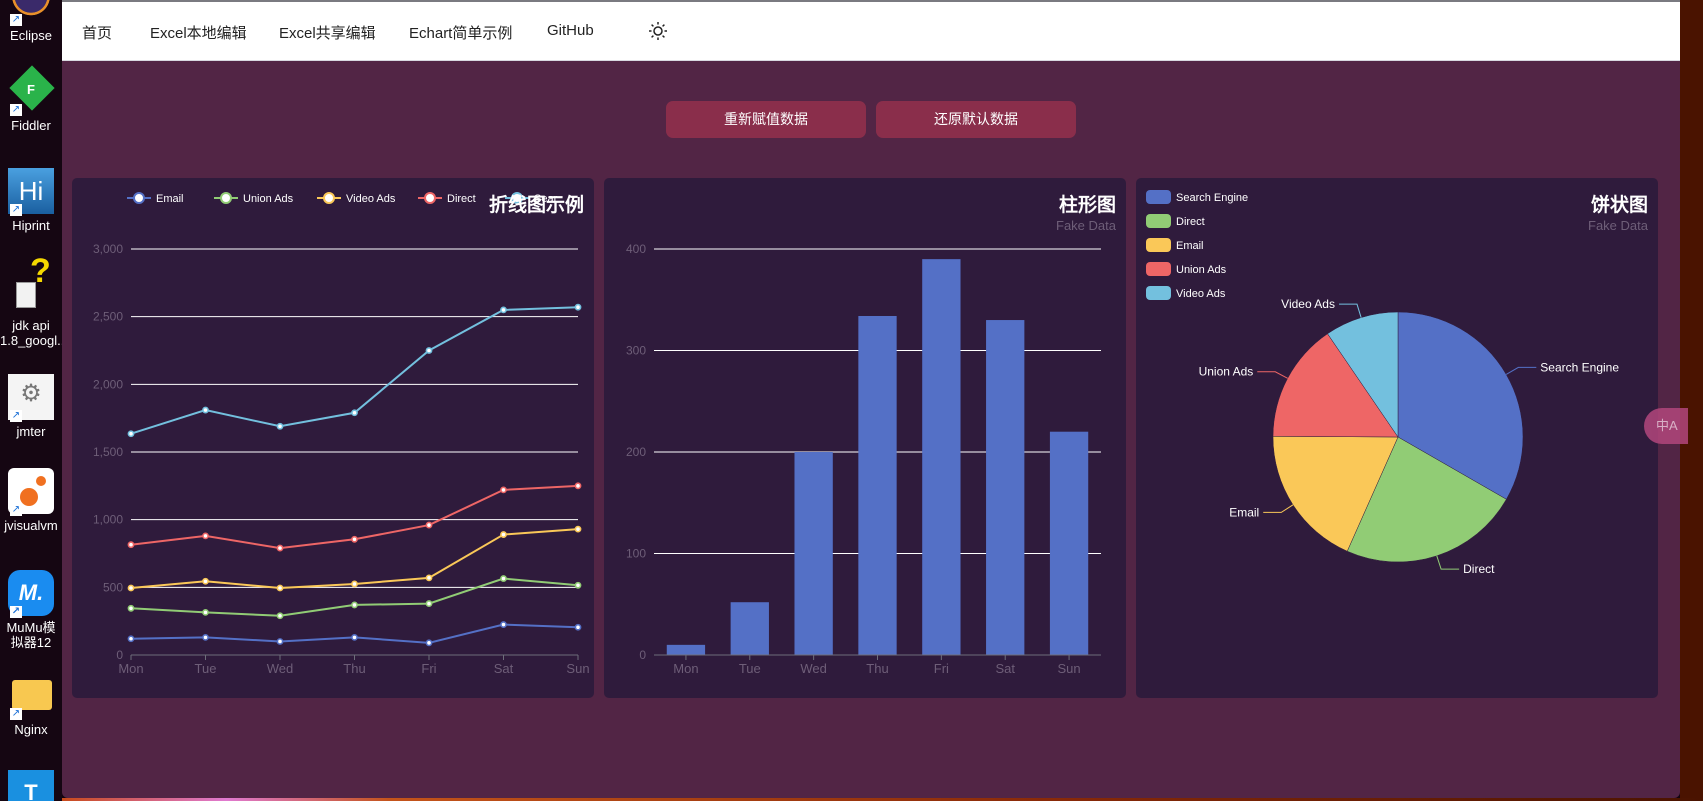  I want to click on desktop-icon-jvisualvm: ↗ jvisualvm, so click(31, 500).